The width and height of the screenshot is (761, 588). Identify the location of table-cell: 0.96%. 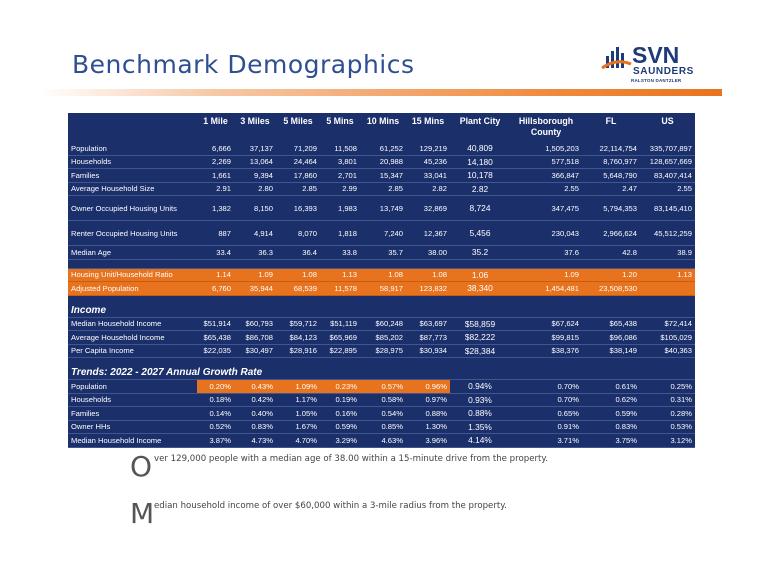
(428, 386).